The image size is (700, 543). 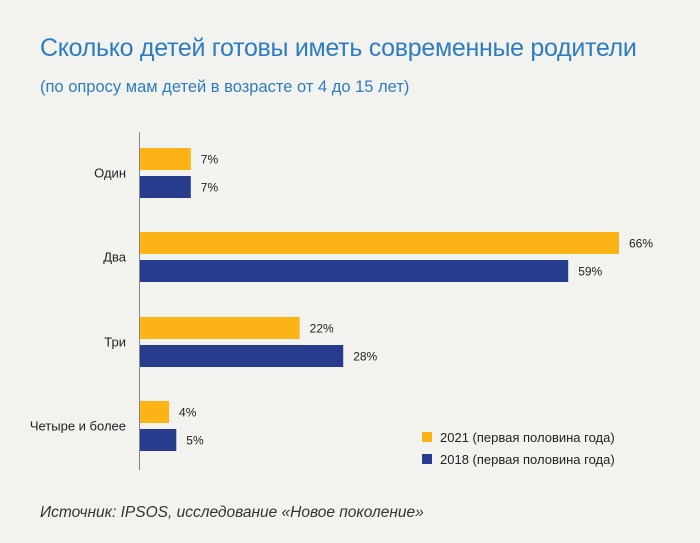 What do you see at coordinates (427, 437) in the screenshot?
I see `legend-swatch-2021` at bounding box center [427, 437].